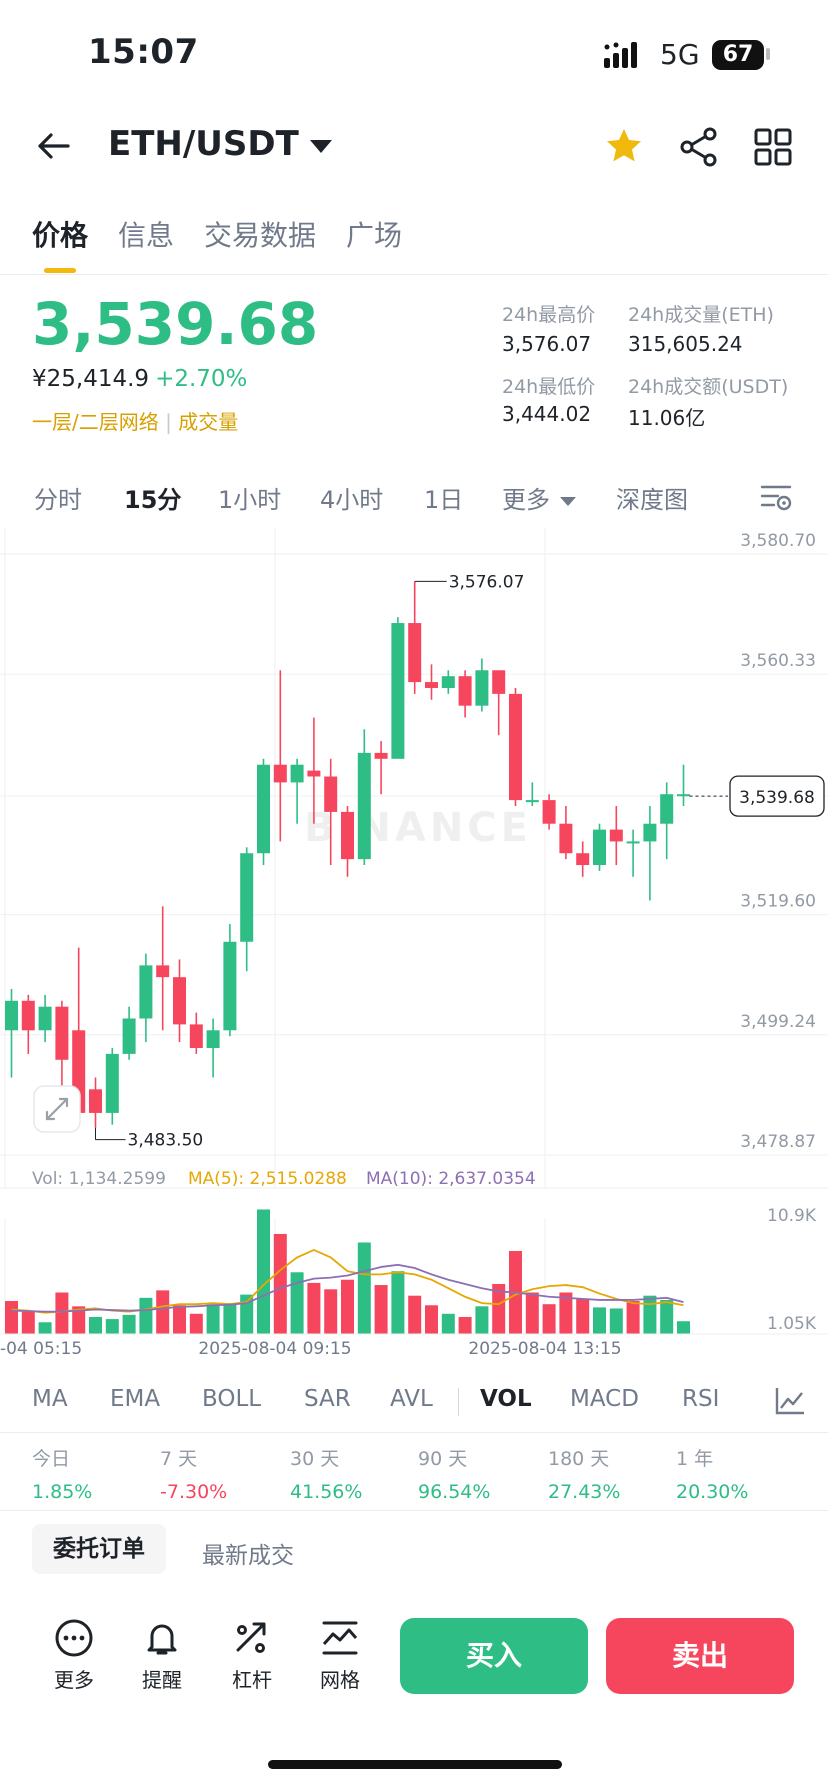 This screenshot has width=828, height=1792. What do you see at coordinates (374, 235) in the screenshot?
I see `tab-square: 广场` at bounding box center [374, 235].